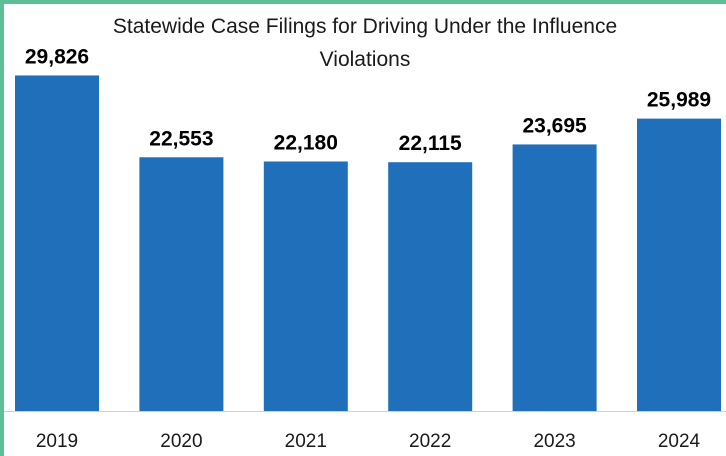 The height and width of the screenshot is (456, 726). What do you see at coordinates (57, 56) in the screenshot?
I see `data-label-2019: 29,826` at bounding box center [57, 56].